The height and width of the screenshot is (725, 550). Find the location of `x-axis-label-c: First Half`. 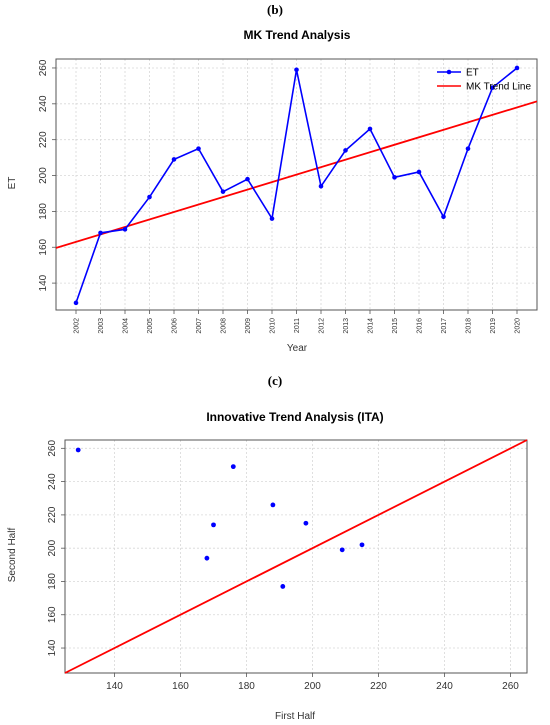

x-axis-label-c: First Half is located at coordinates (295, 716).